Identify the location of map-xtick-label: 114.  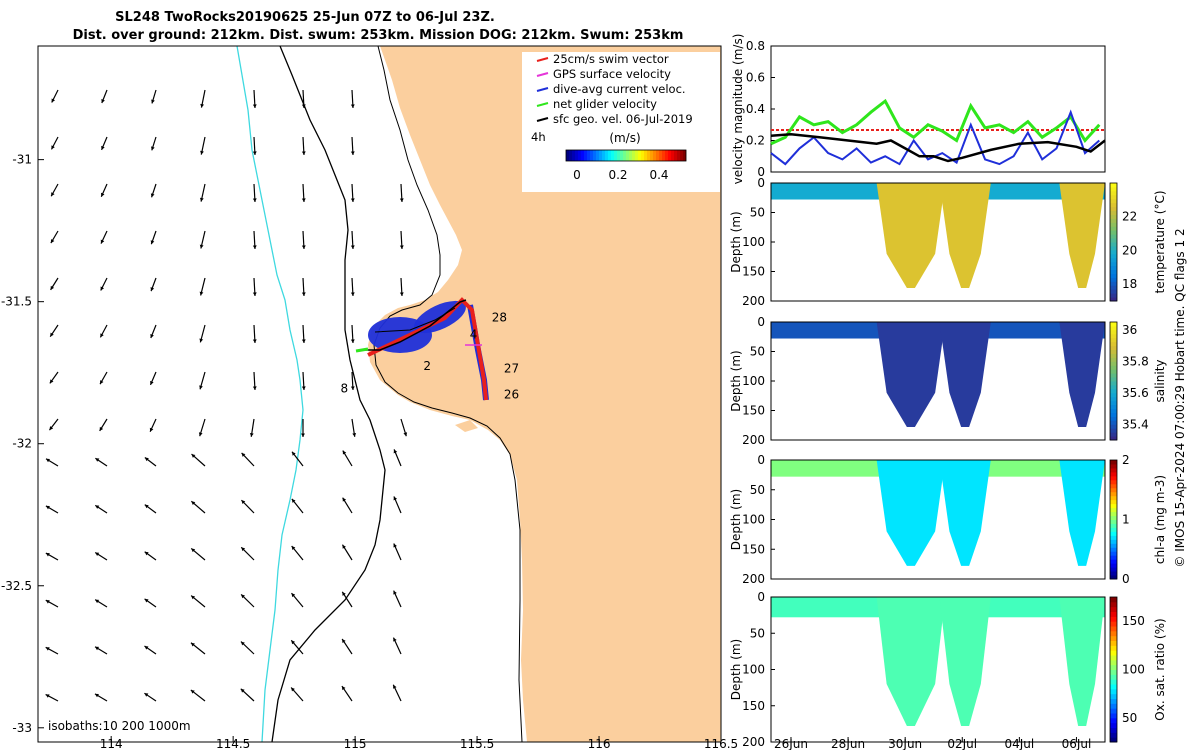
(111, 743).